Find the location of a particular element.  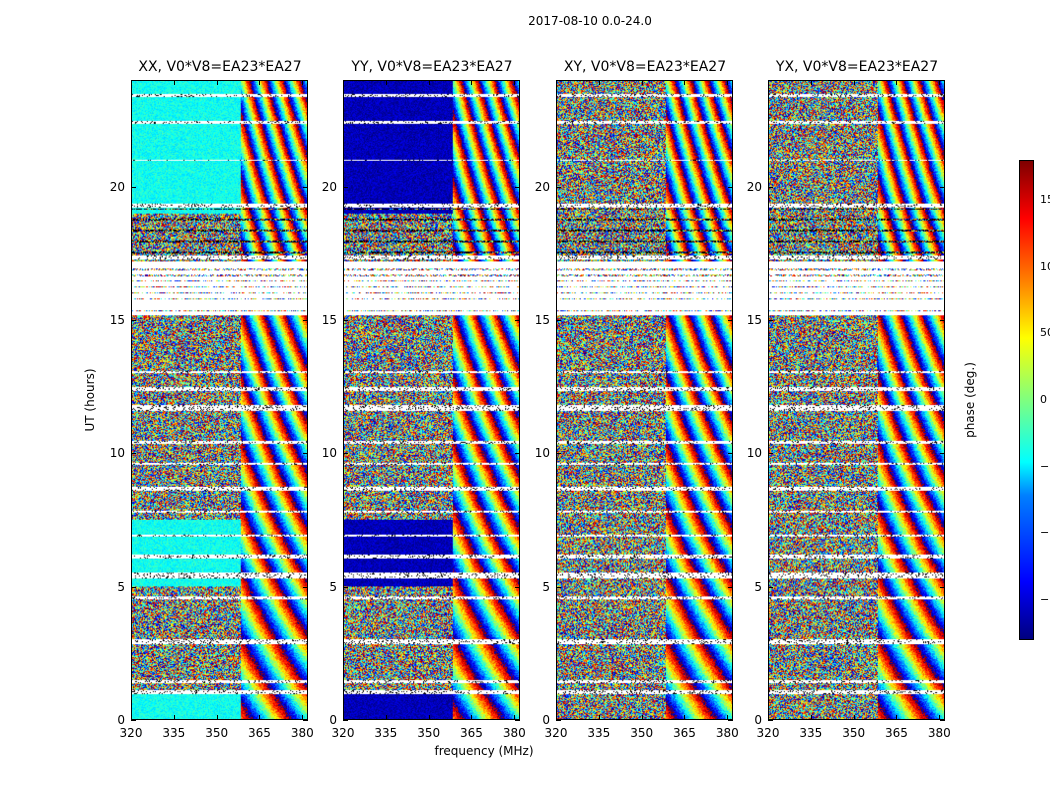

colorbar-label: phase (deg.) is located at coordinates (970, 400).